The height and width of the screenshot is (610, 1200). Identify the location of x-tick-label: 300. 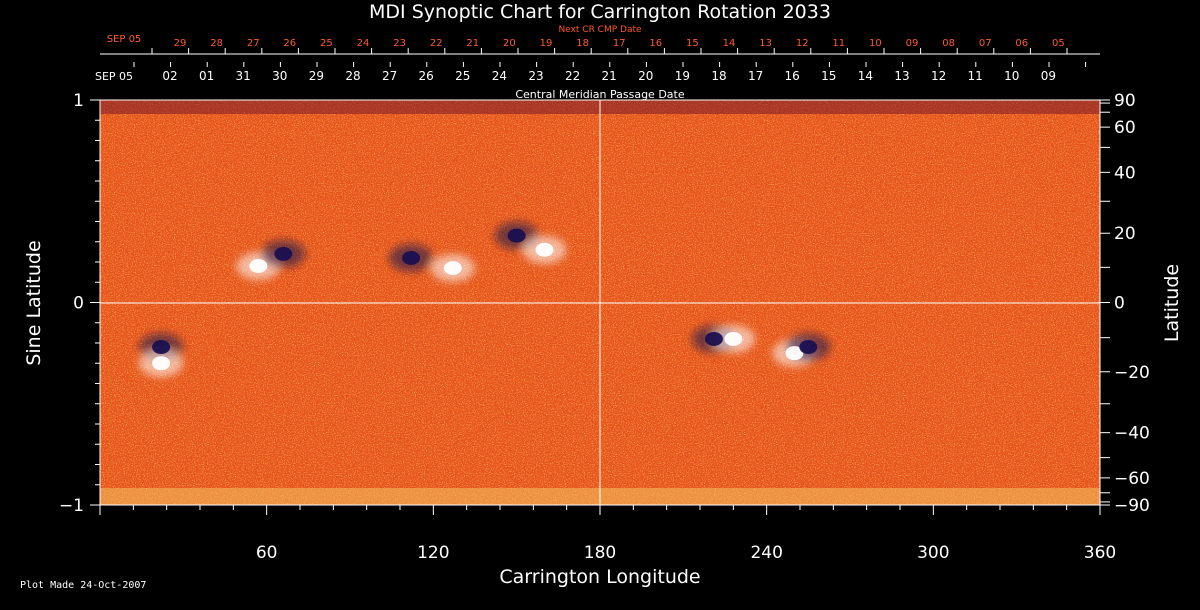
(933, 553).